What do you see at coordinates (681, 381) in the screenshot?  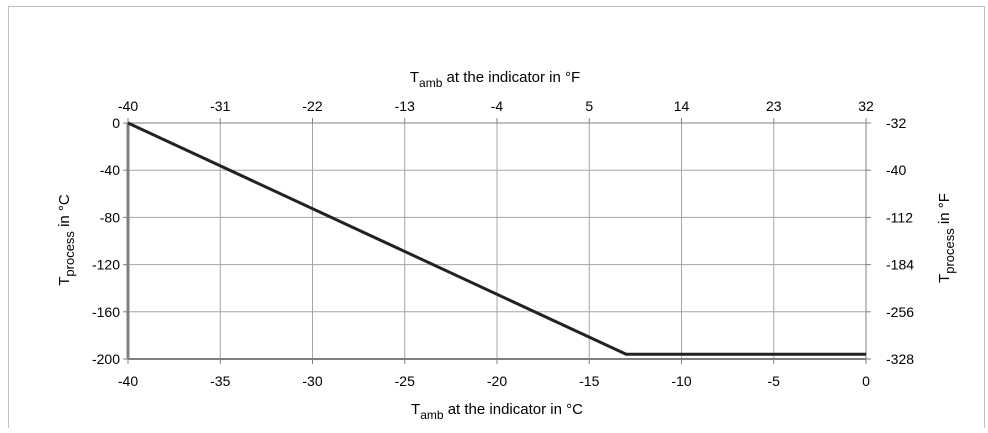 I see `x-bottom-tick-label: -10` at bounding box center [681, 381].